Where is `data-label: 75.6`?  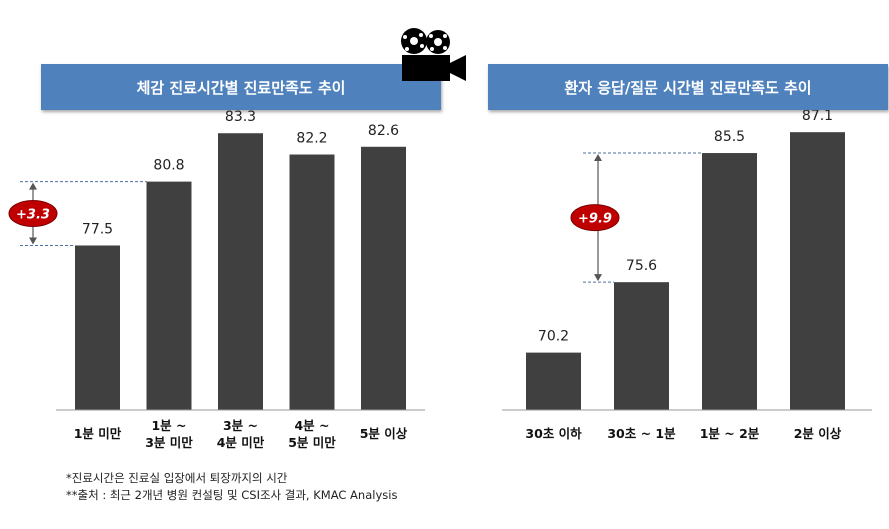
data-label: 75.6 is located at coordinates (641, 266).